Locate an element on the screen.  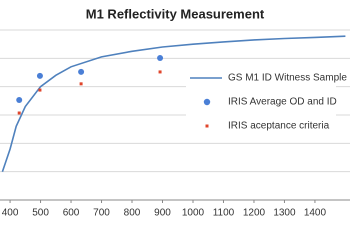
x-tick-label: 1100 is located at coordinates (224, 213).